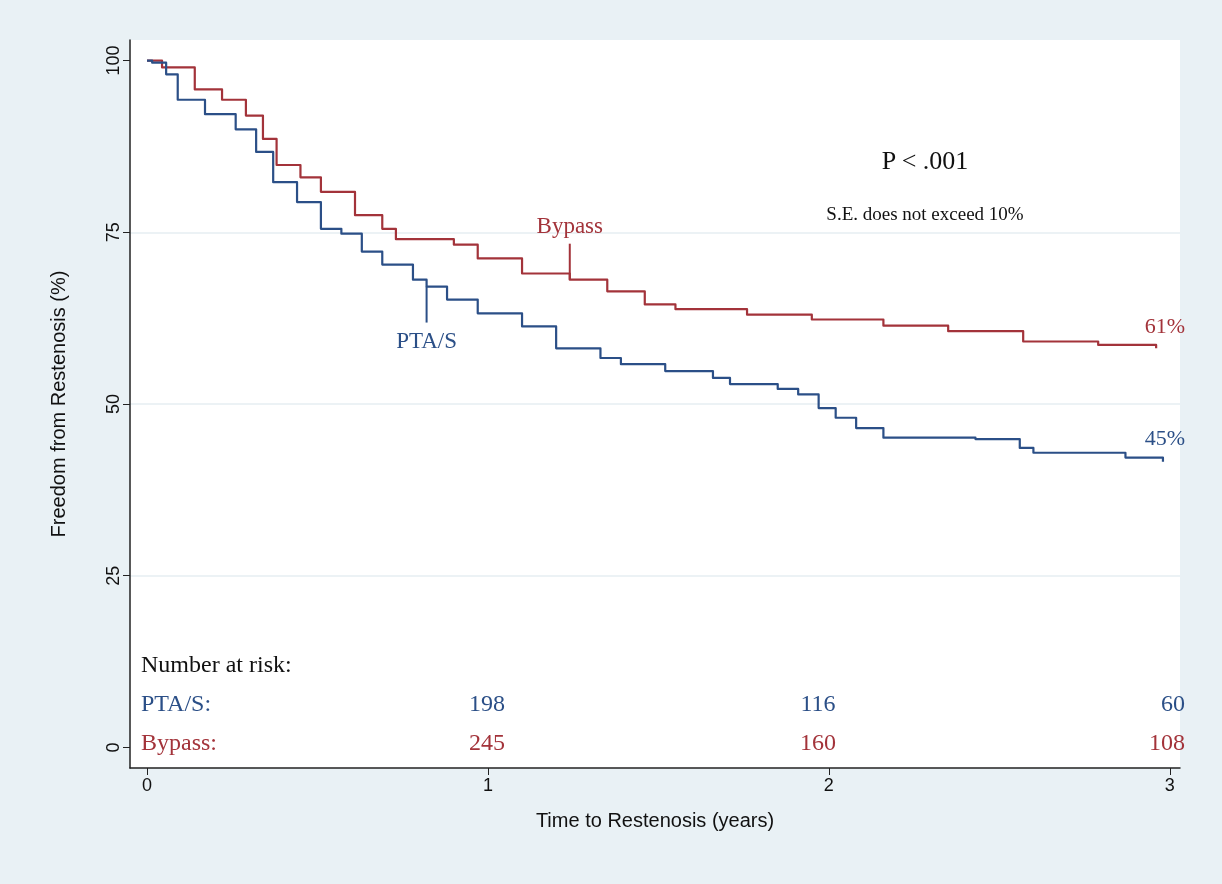  Describe the element at coordinates (487, 742) in the screenshot. I see `annotation: 245` at that location.